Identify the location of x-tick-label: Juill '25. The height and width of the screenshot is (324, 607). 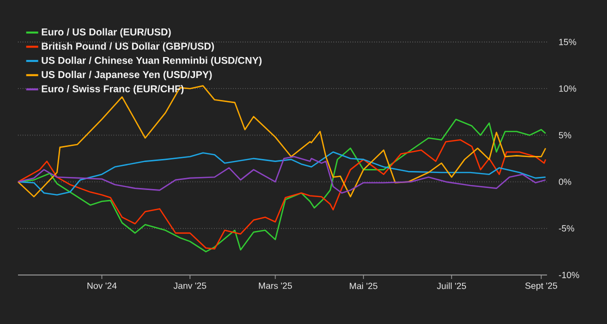
(451, 286).